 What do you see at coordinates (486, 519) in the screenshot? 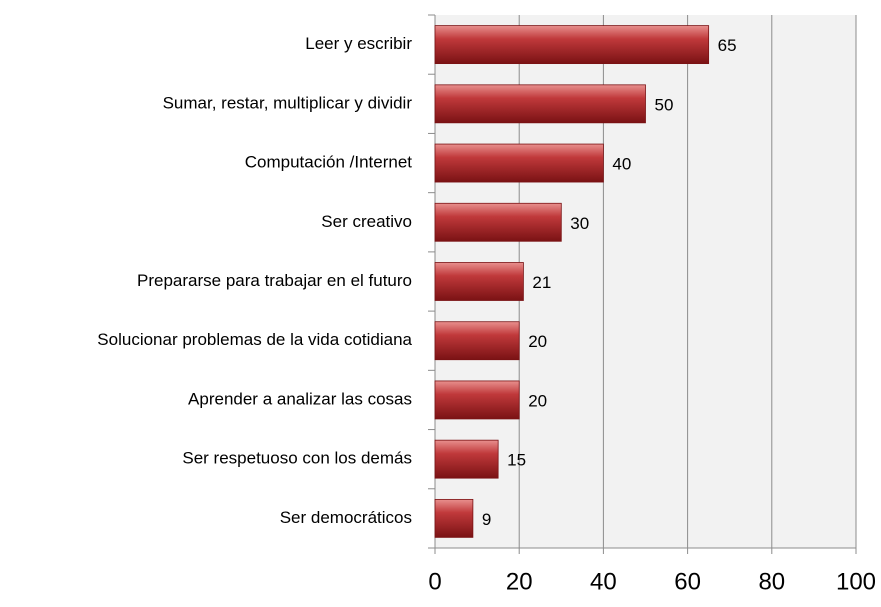
I see `value-label: 9` at bounding box center [486, 519].